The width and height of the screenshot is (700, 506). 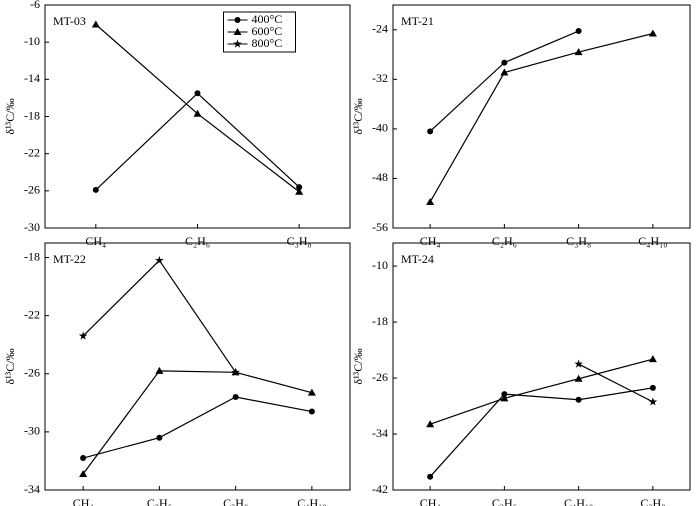 I want to click on legend-box, so click(x=259, y=32).